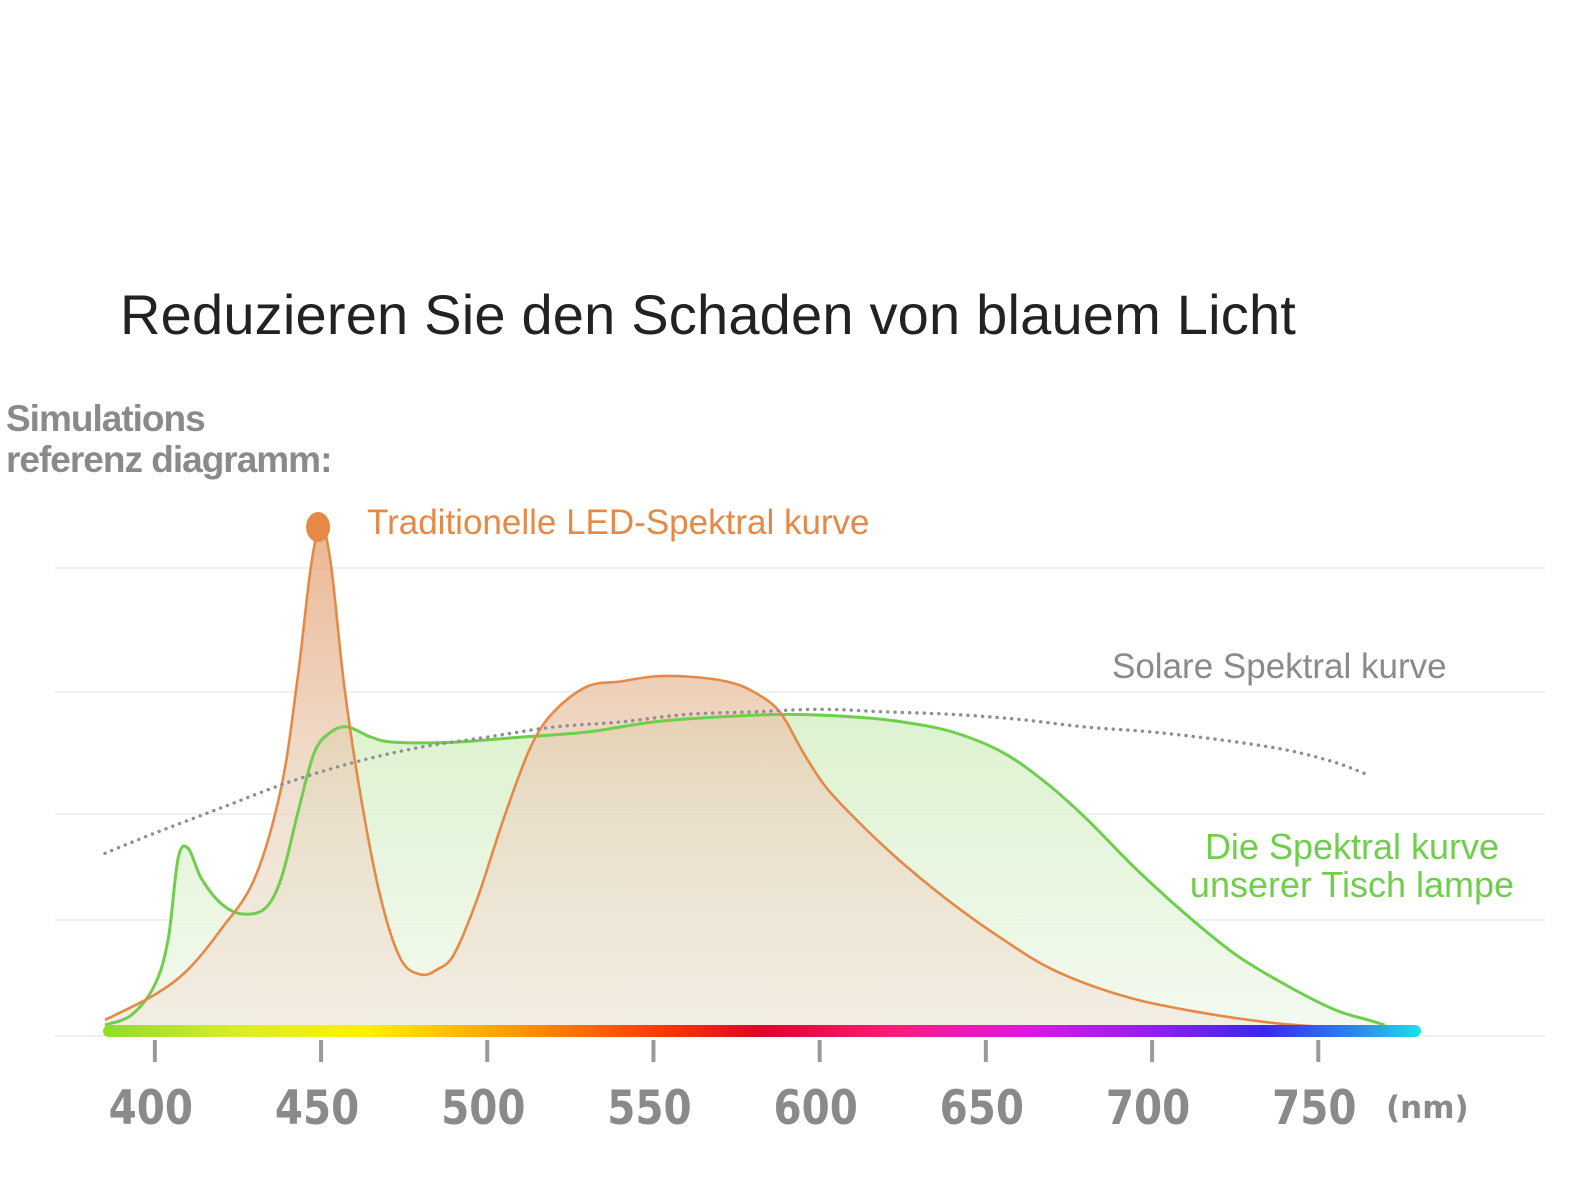 The width and height of the screenshot is (1578, 1200). What do you see at coordinates (618, 522) in the screenshot?
I see `led-series-label: Traditionelle LED-Spektral kurve` at bounding box center [618, 522].